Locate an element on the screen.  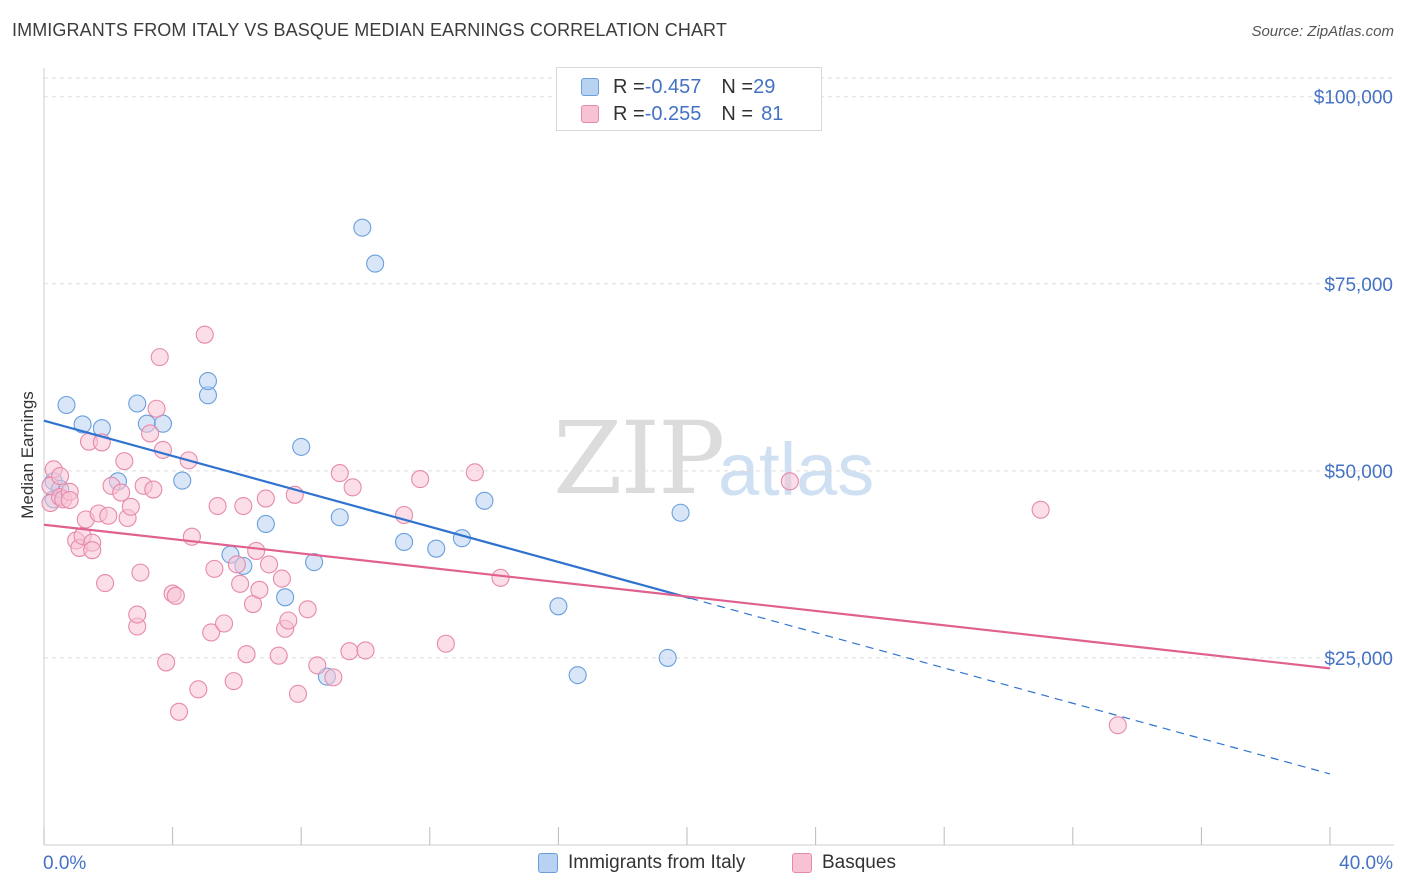
legend-swatch-italy is located at coordinates (590, 87).